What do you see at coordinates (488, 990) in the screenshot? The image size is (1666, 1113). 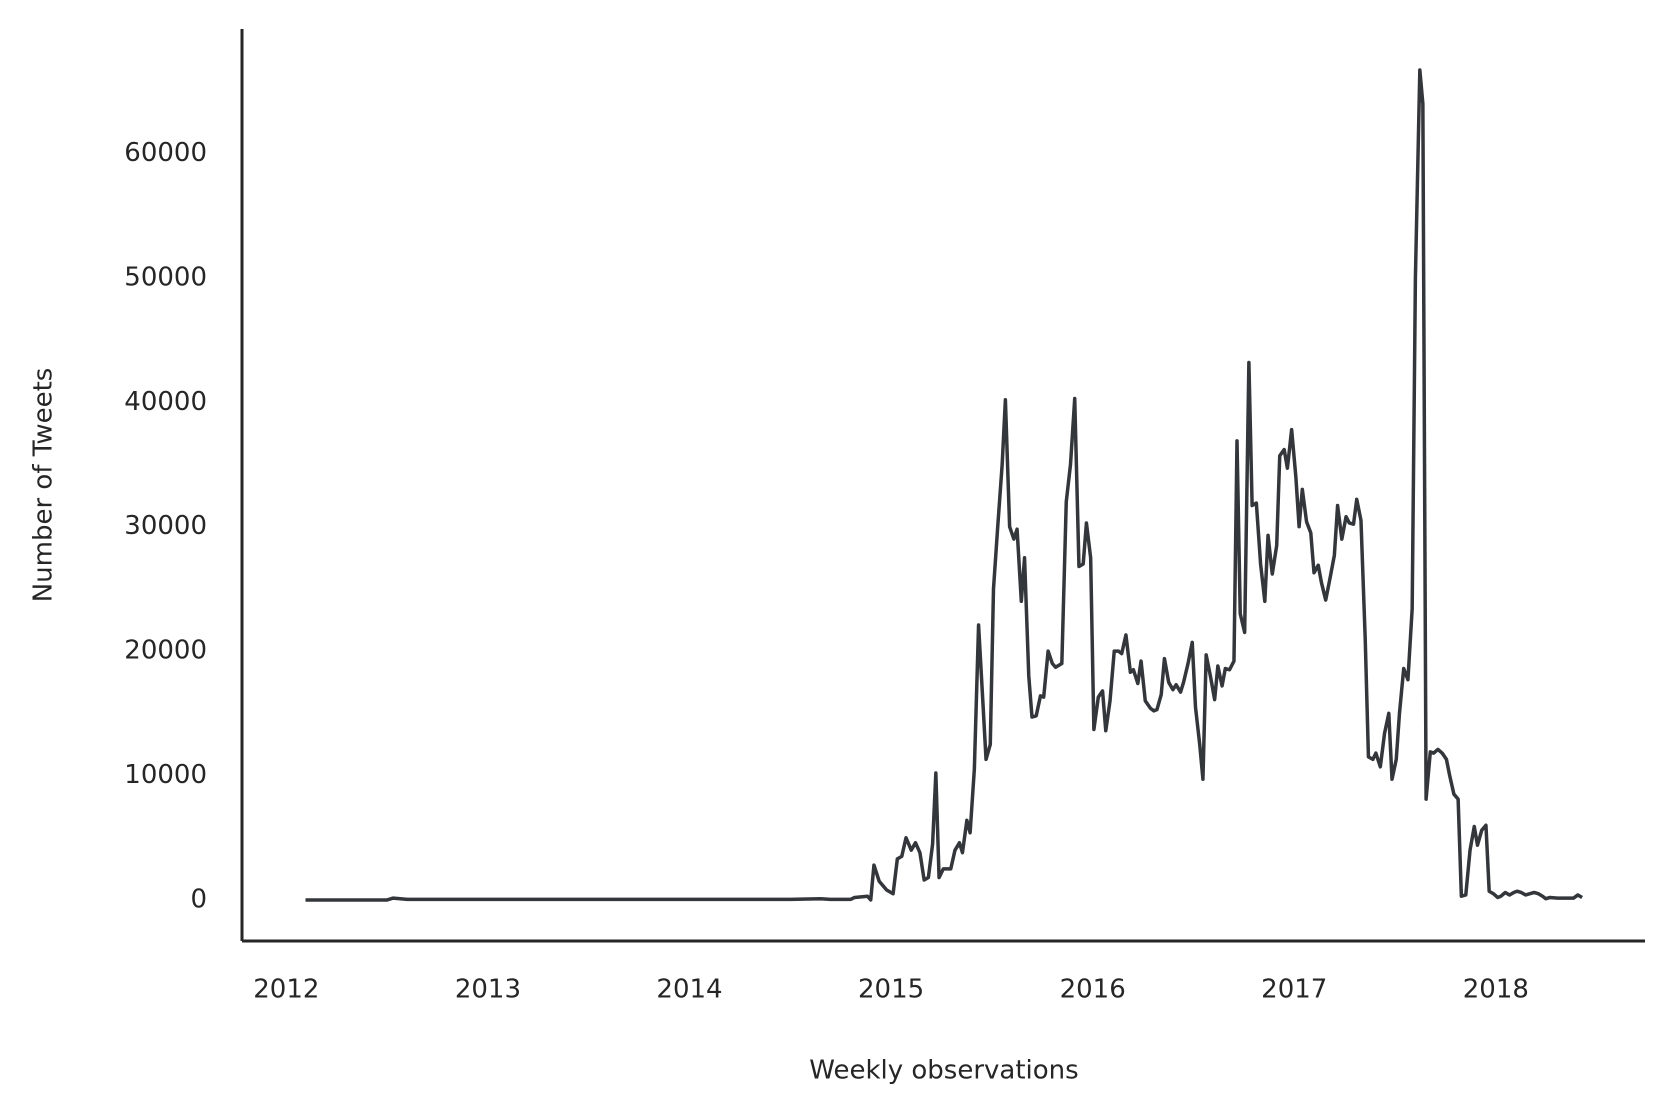 I see `x-tick-label: 2013` at bounding box center [488, 990].